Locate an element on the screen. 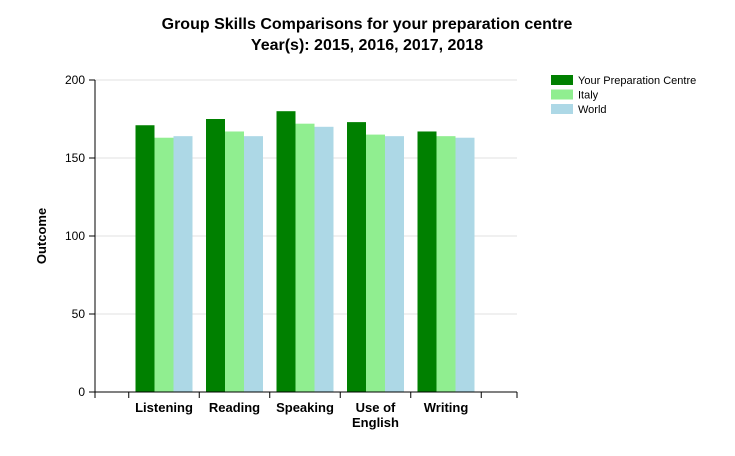  legend: Your Preparation Centre Italy World is located at coordinates (623, 95).